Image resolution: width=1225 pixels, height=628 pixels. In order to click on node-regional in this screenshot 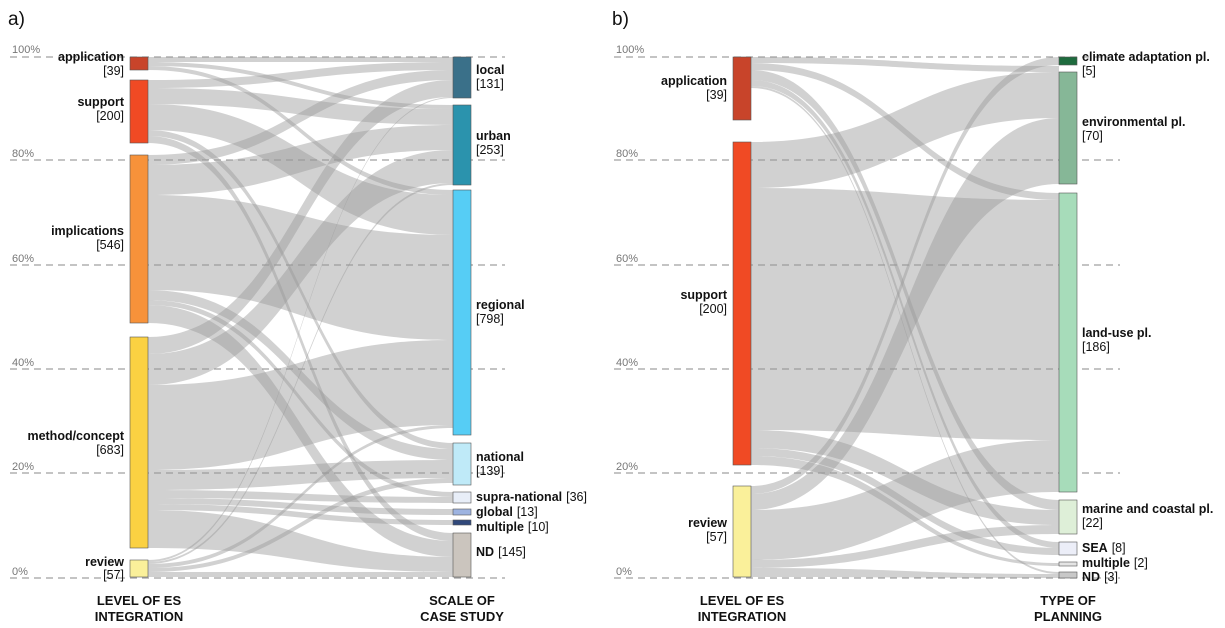, I will do `click(462, 312)`.